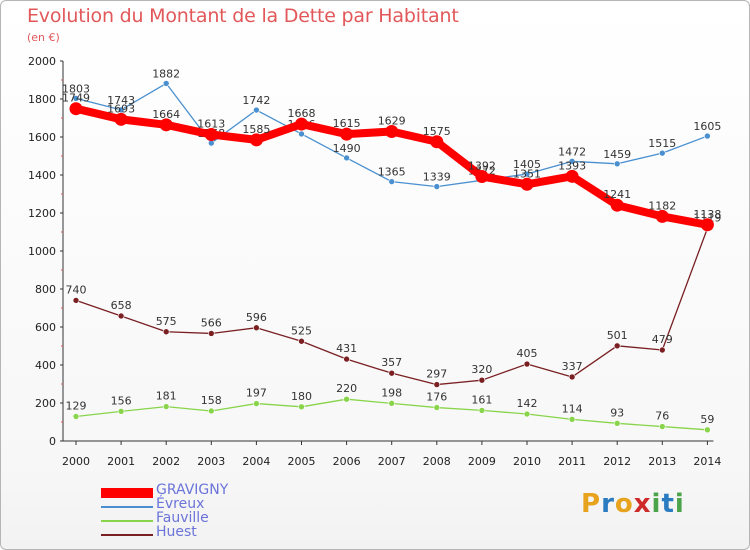 The image size is (750, 550). I want to click on legend-label: Fauville, so click(182, 518).